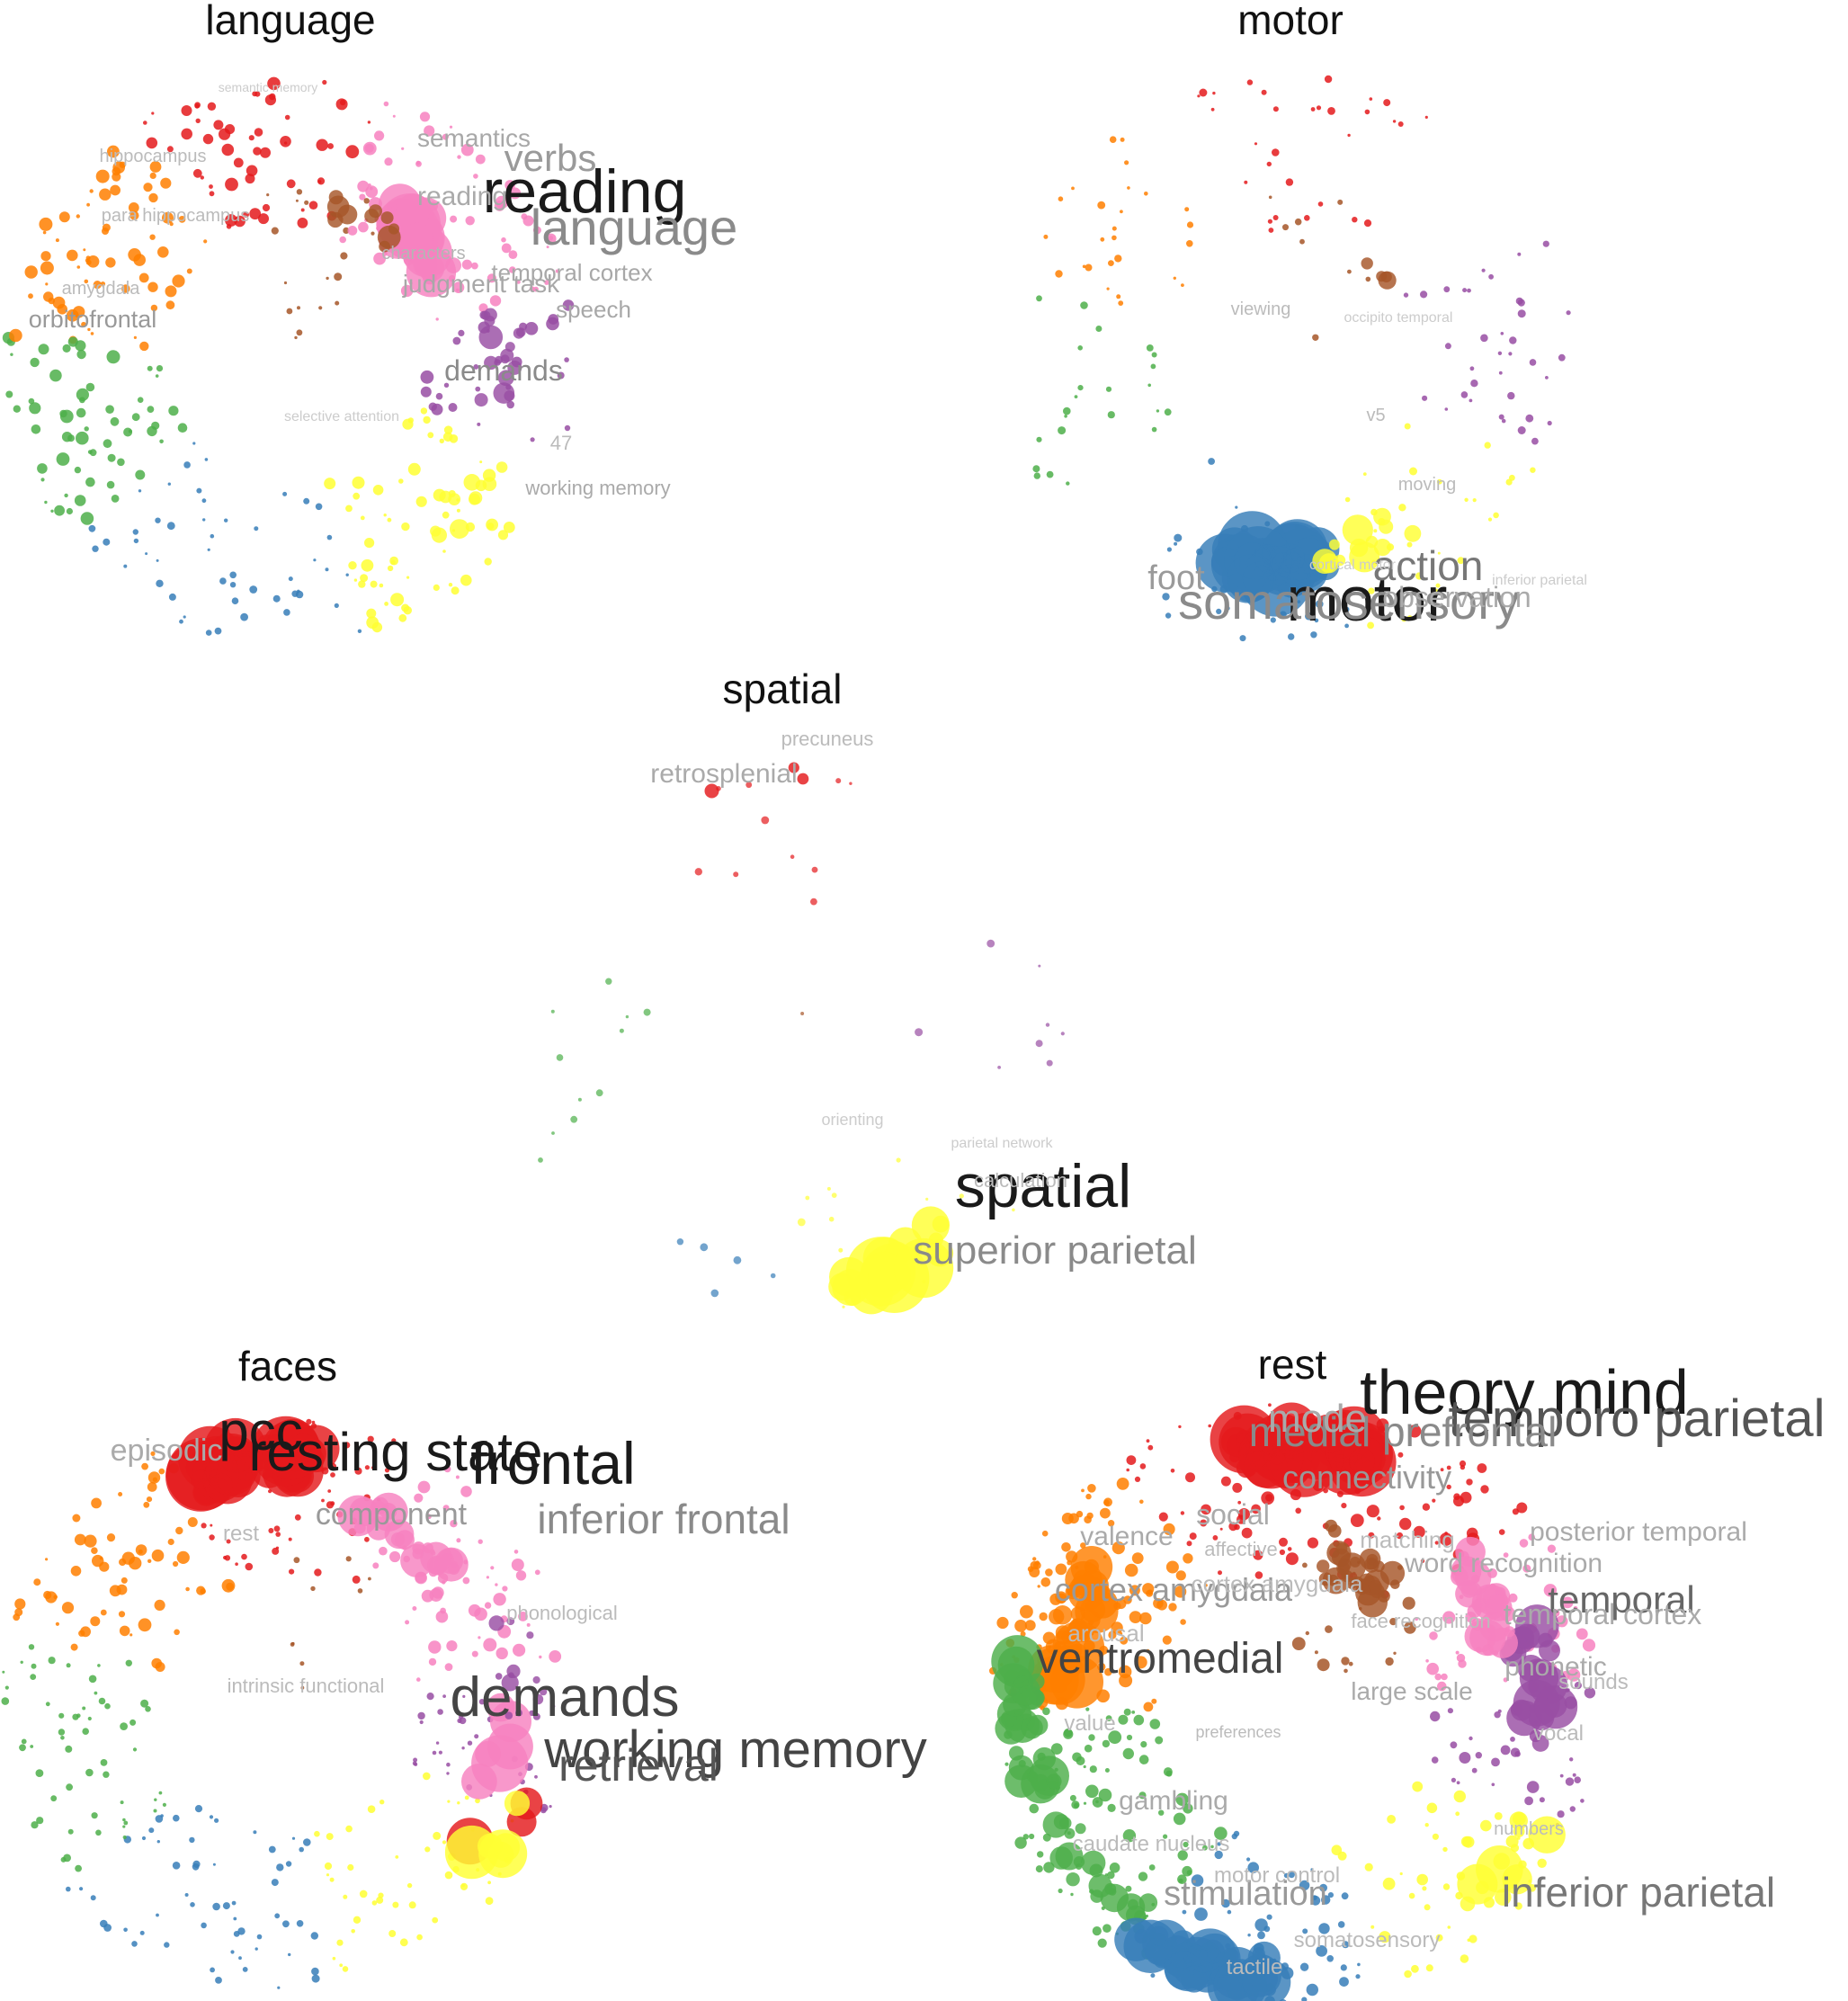 The image size is (1848, 2001). Describe the element at coordinates (1420, 1621) in the screenshot. I see `term-label: face recognition` at that location.